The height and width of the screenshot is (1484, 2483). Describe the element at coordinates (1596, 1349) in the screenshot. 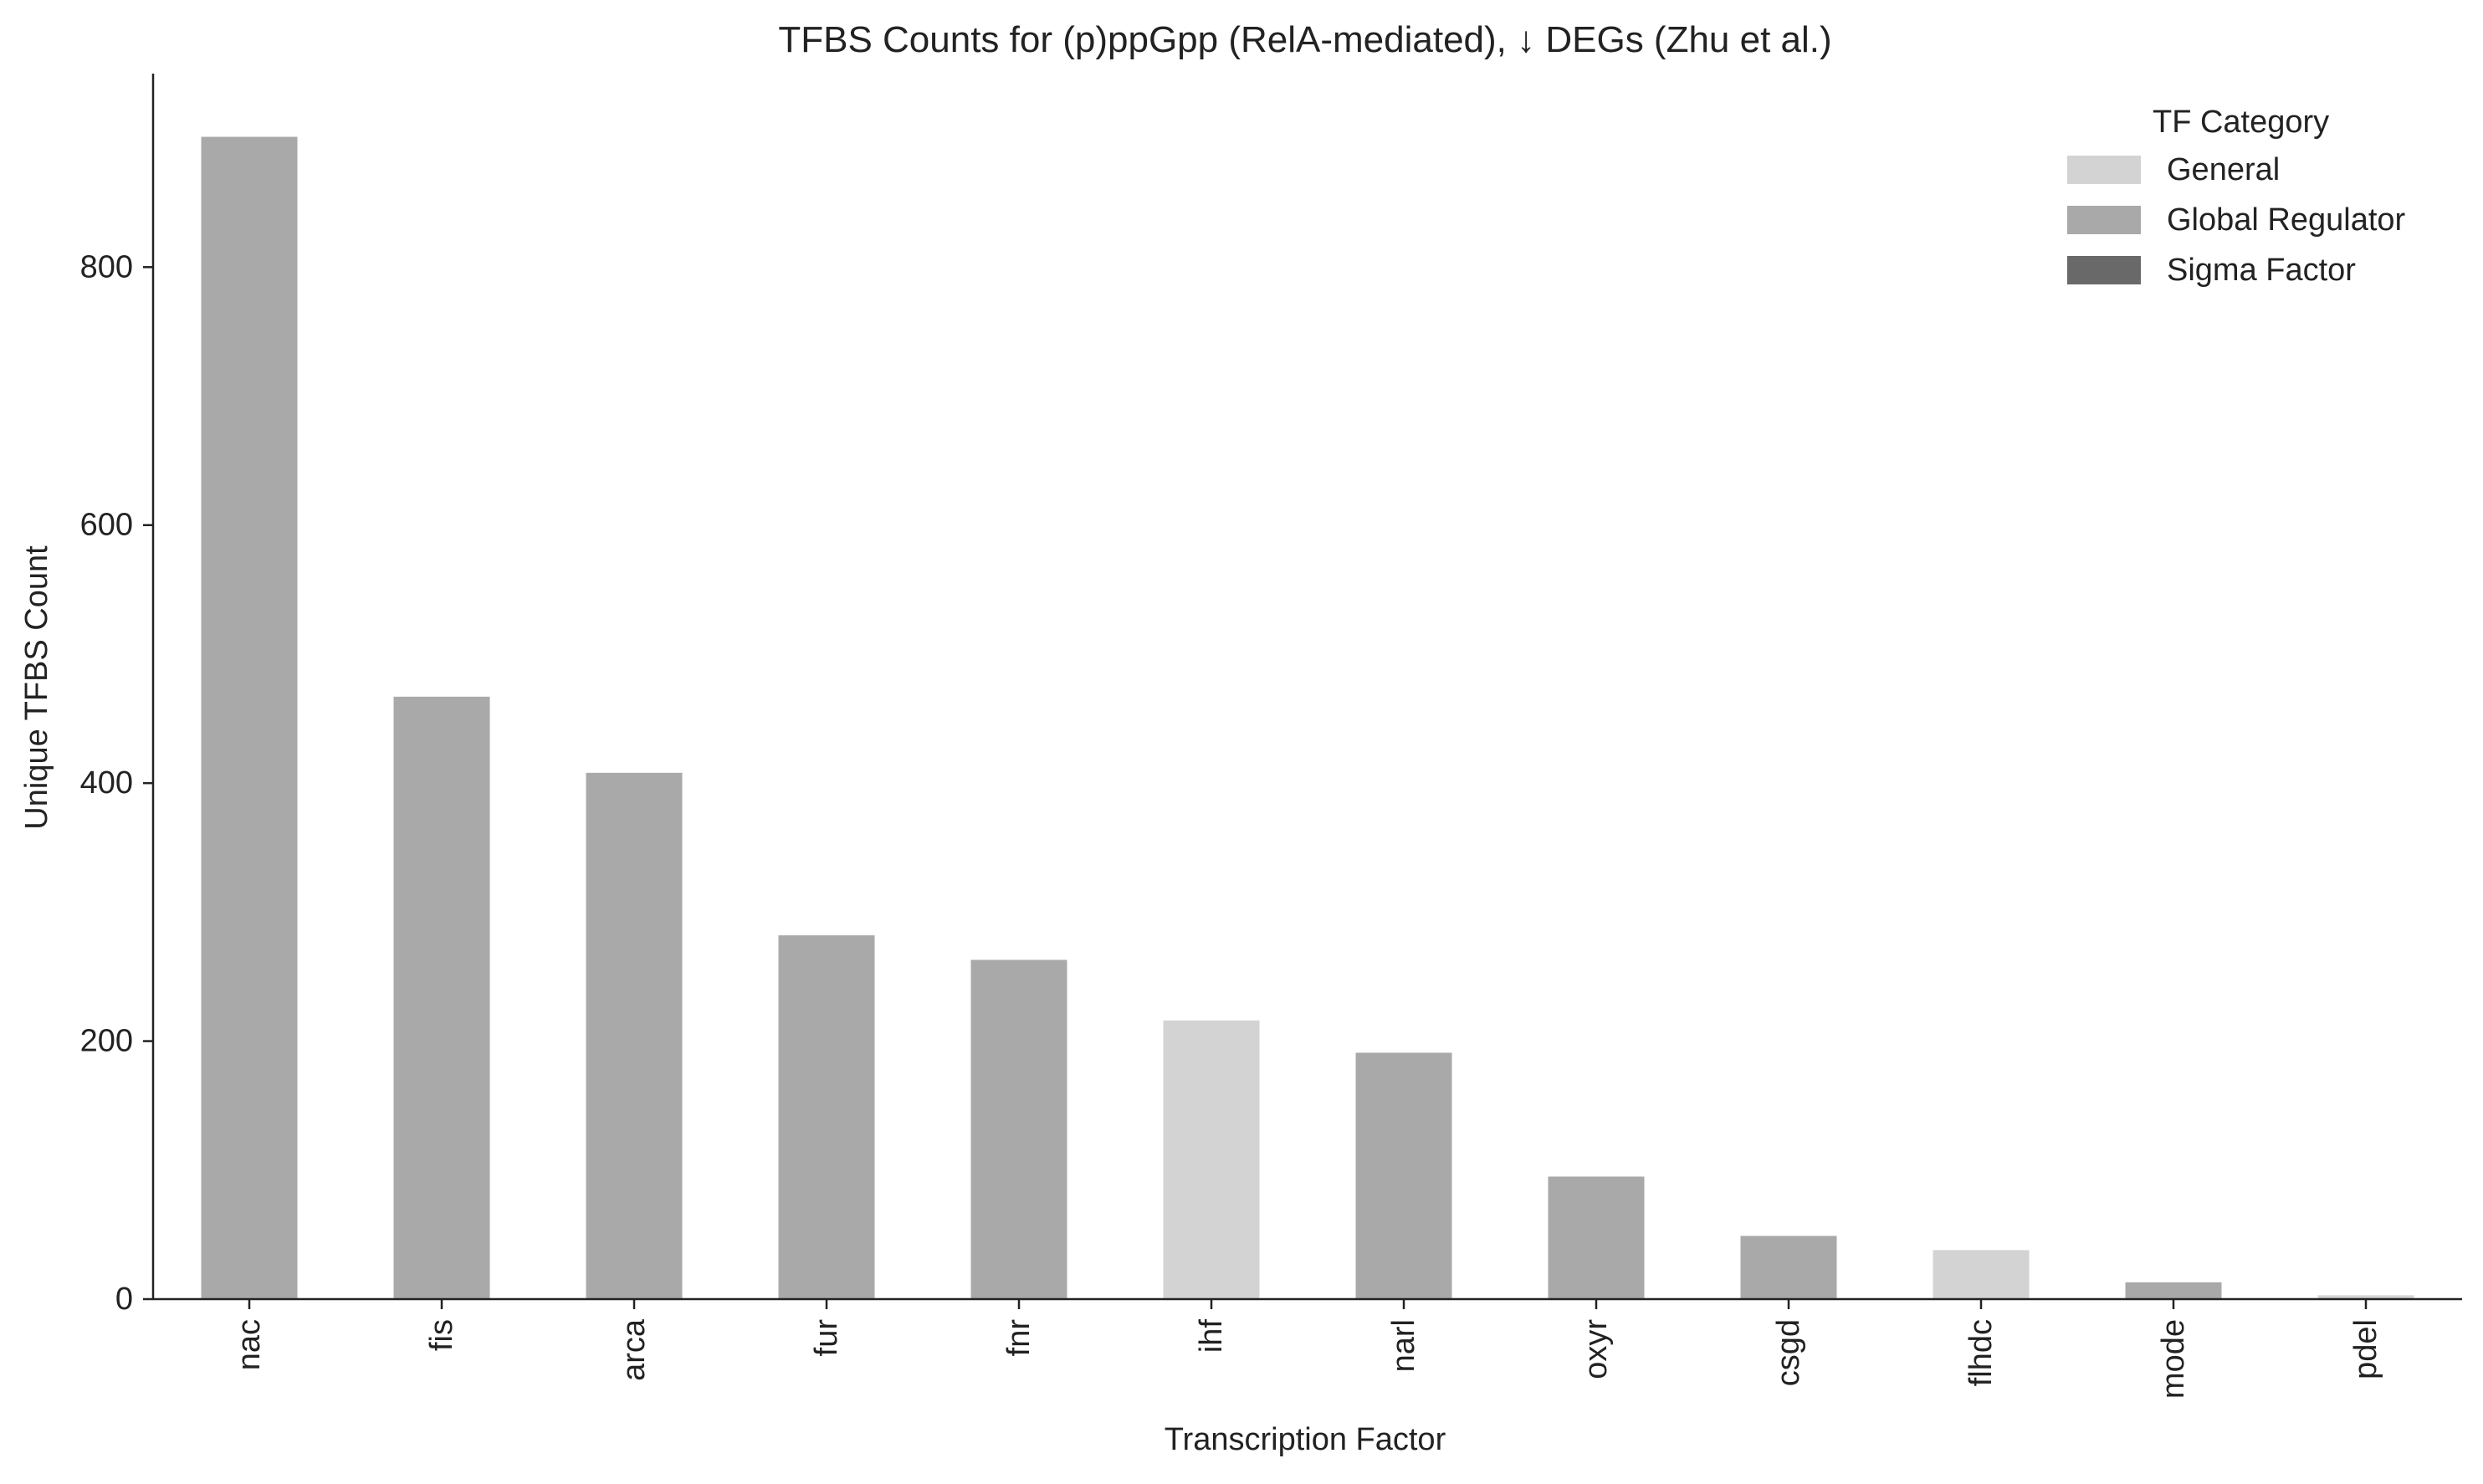

I see `x-tick-label: oxyr` at that location.